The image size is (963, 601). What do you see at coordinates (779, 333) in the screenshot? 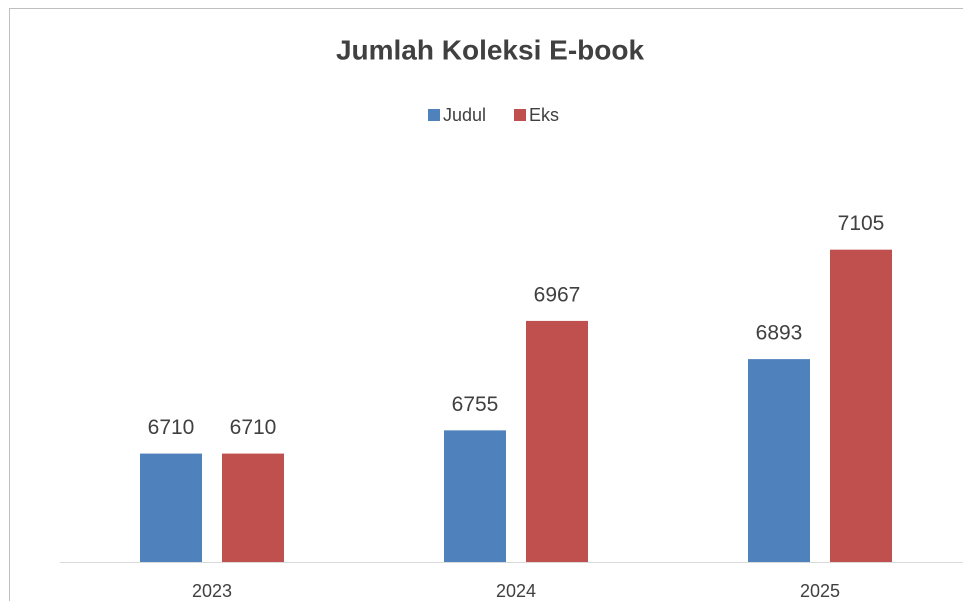
I see `data-label: 6893` at bounding box center [779, 333].